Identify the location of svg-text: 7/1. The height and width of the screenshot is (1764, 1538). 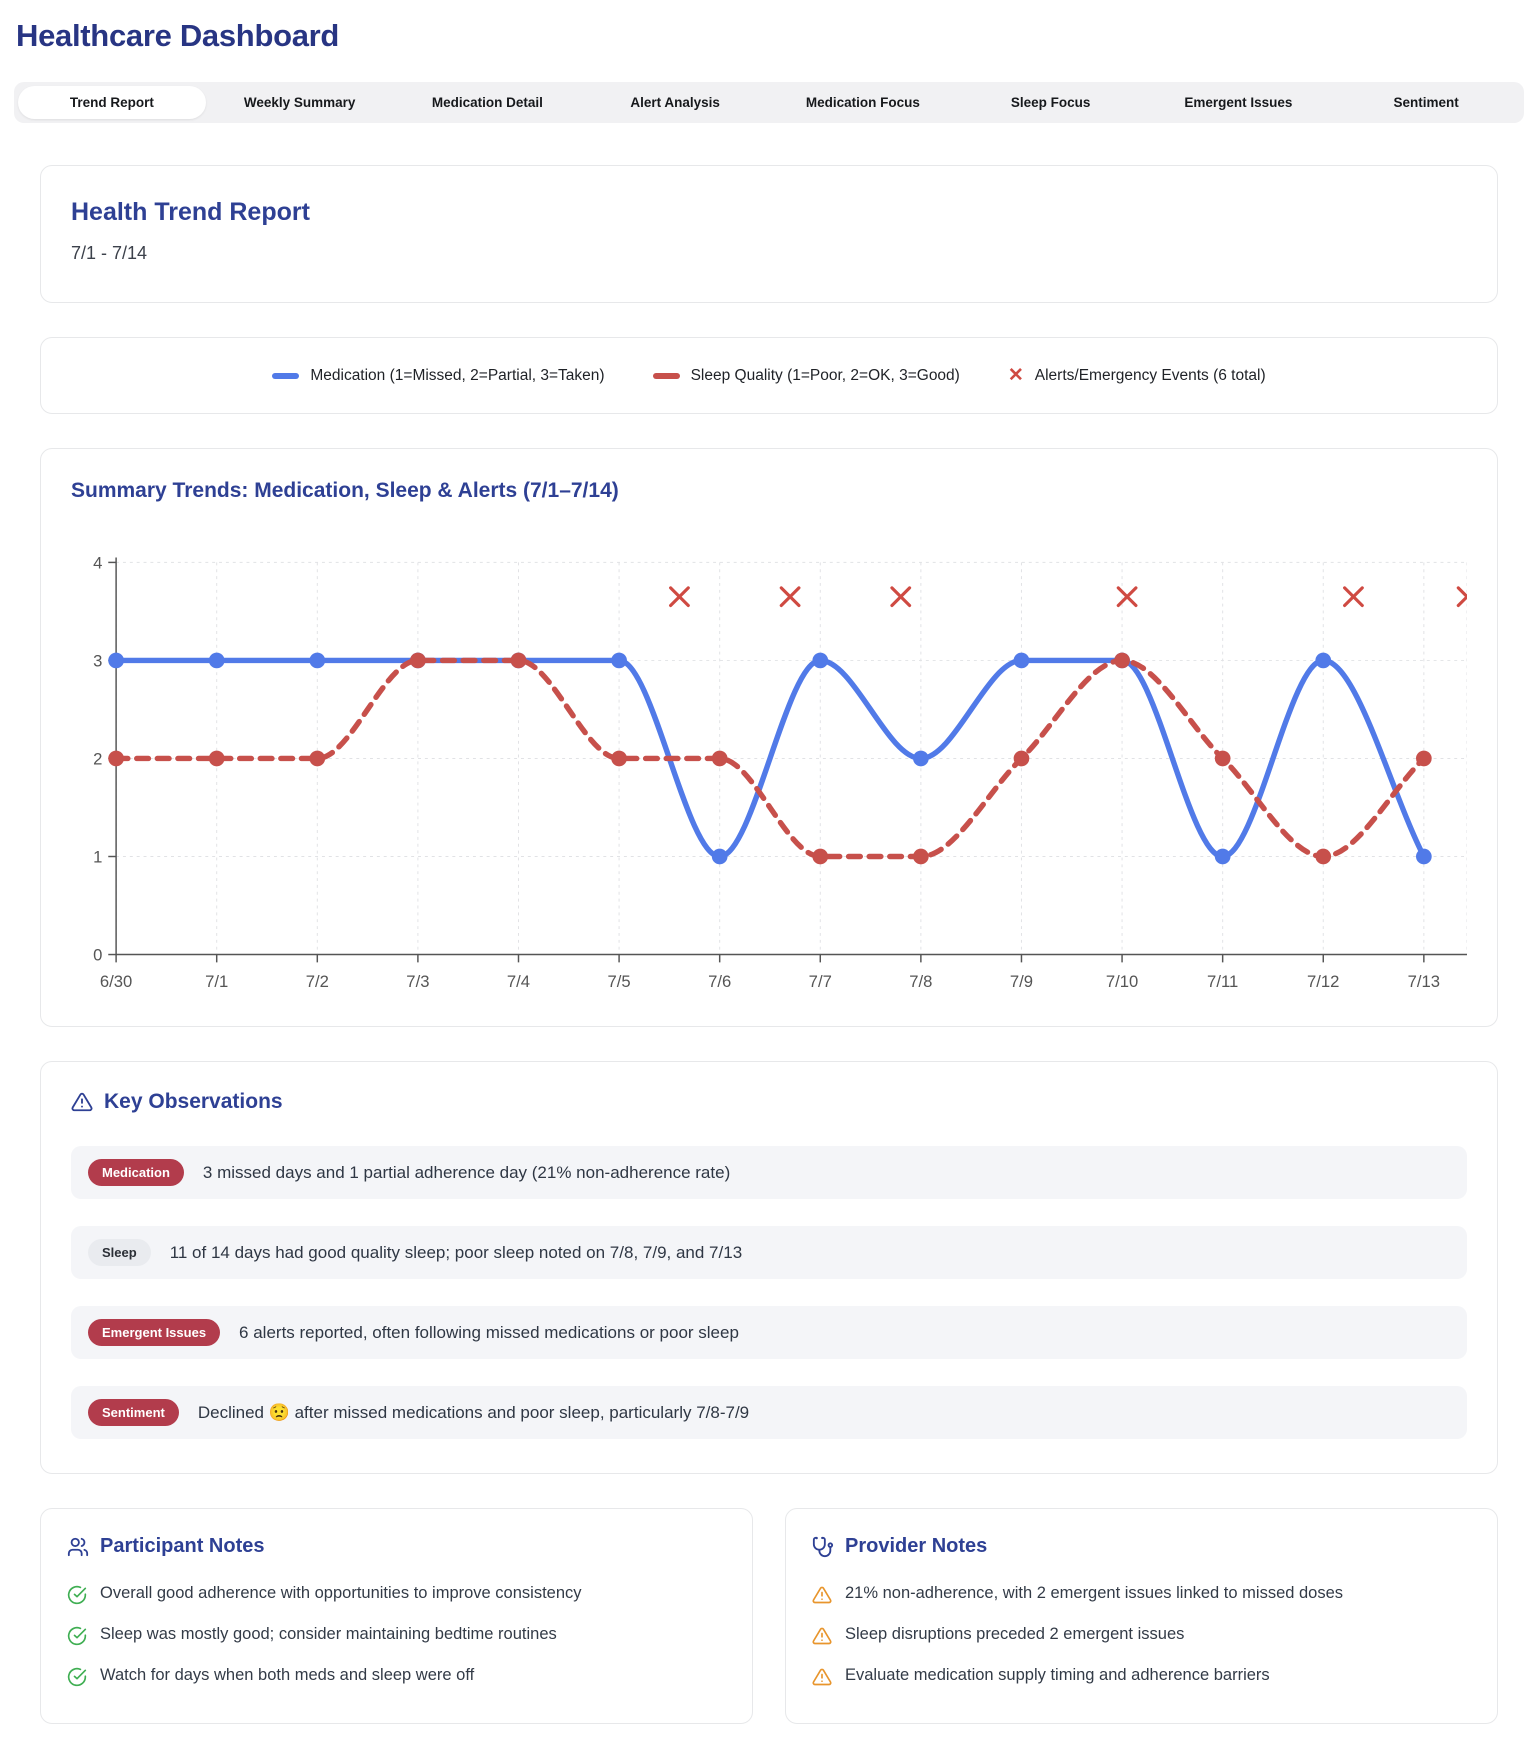
(216, 981).